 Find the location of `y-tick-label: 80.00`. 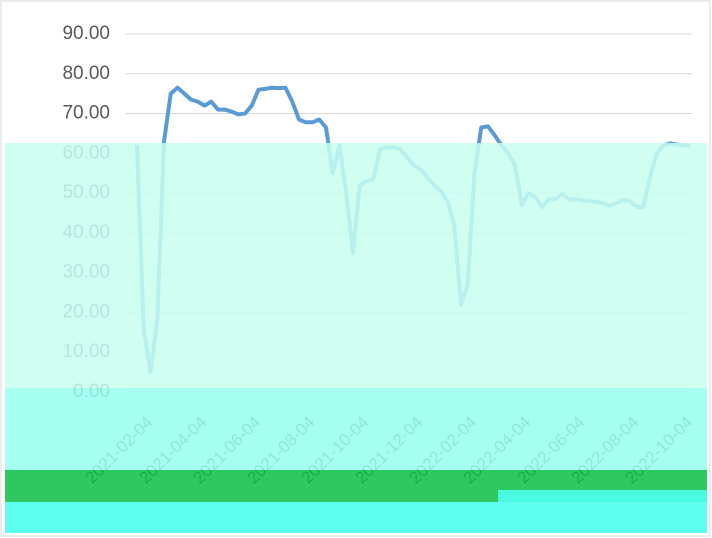

y-tick-label: 80.00 is located at coordinates (86, 73).